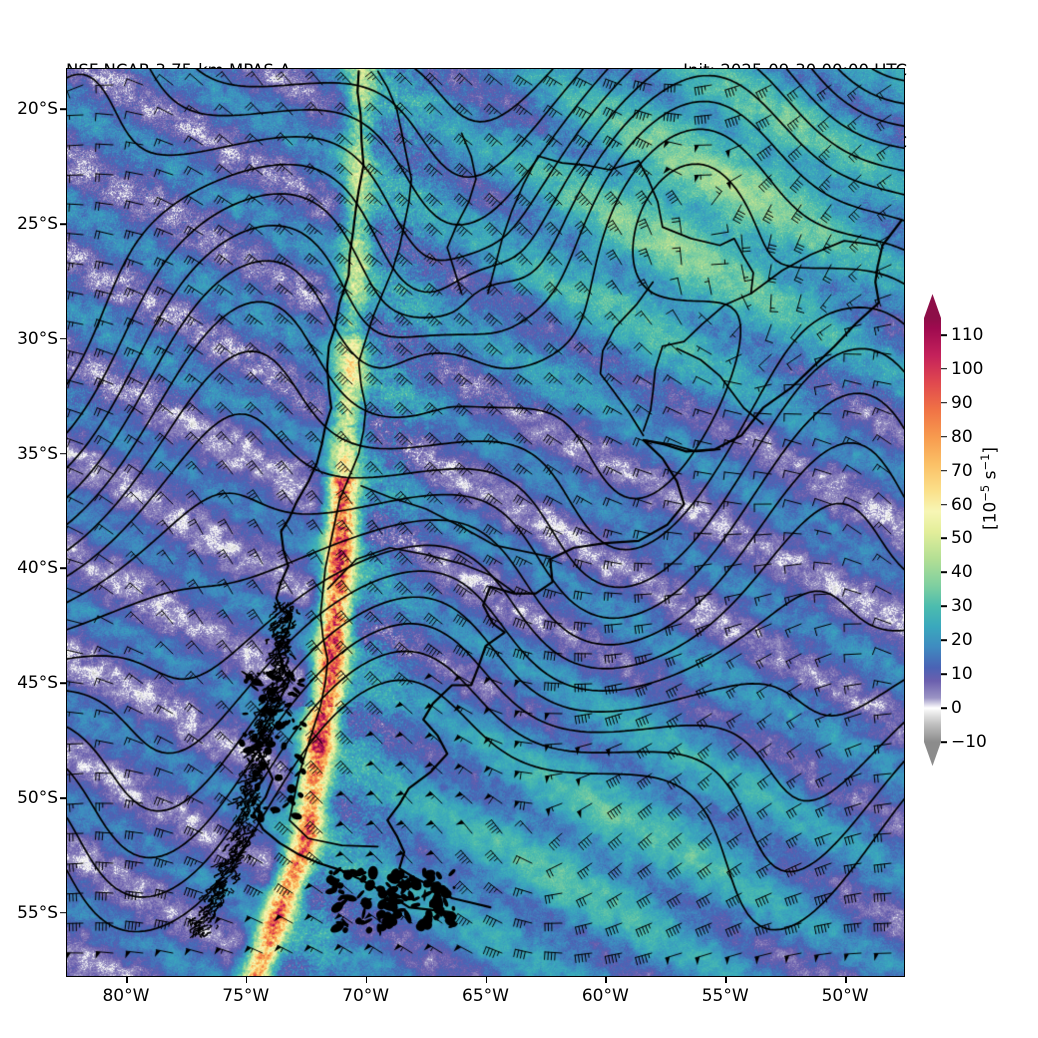 Image resolution: width=1038 pixels, height=1038 pixels. What do you see at coordinates (956, 708) in the screenshot?
I see `colorbar-tick-label: 0` at bounding box center [956, 708].